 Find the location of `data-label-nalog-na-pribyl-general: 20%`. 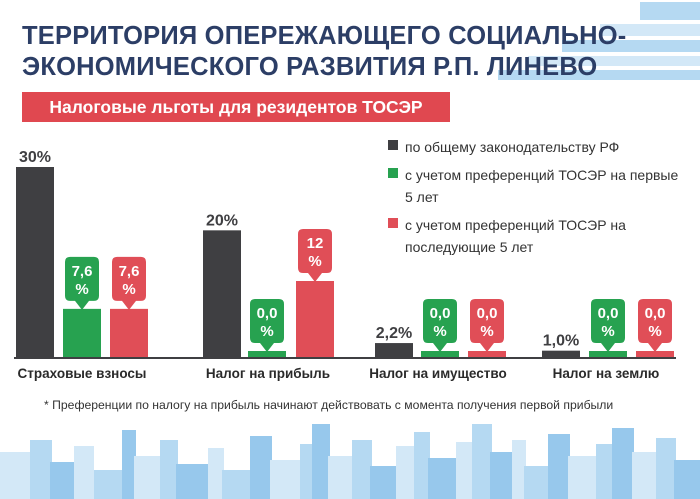

data-label-nalog-na-pribyl-general: 20% is located at coordinates (222, 220).